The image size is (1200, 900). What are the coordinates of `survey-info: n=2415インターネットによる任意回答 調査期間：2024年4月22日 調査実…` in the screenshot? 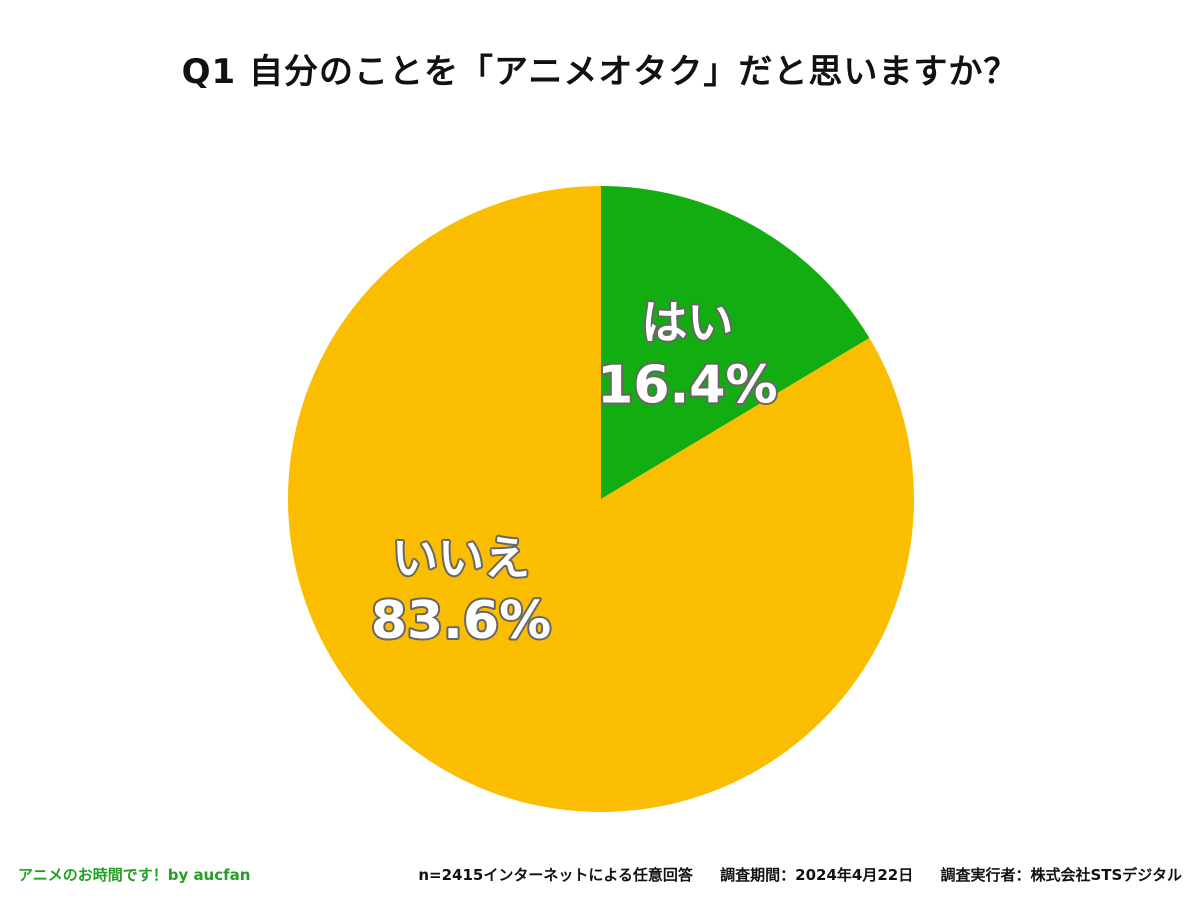 It's located at (800, 874).